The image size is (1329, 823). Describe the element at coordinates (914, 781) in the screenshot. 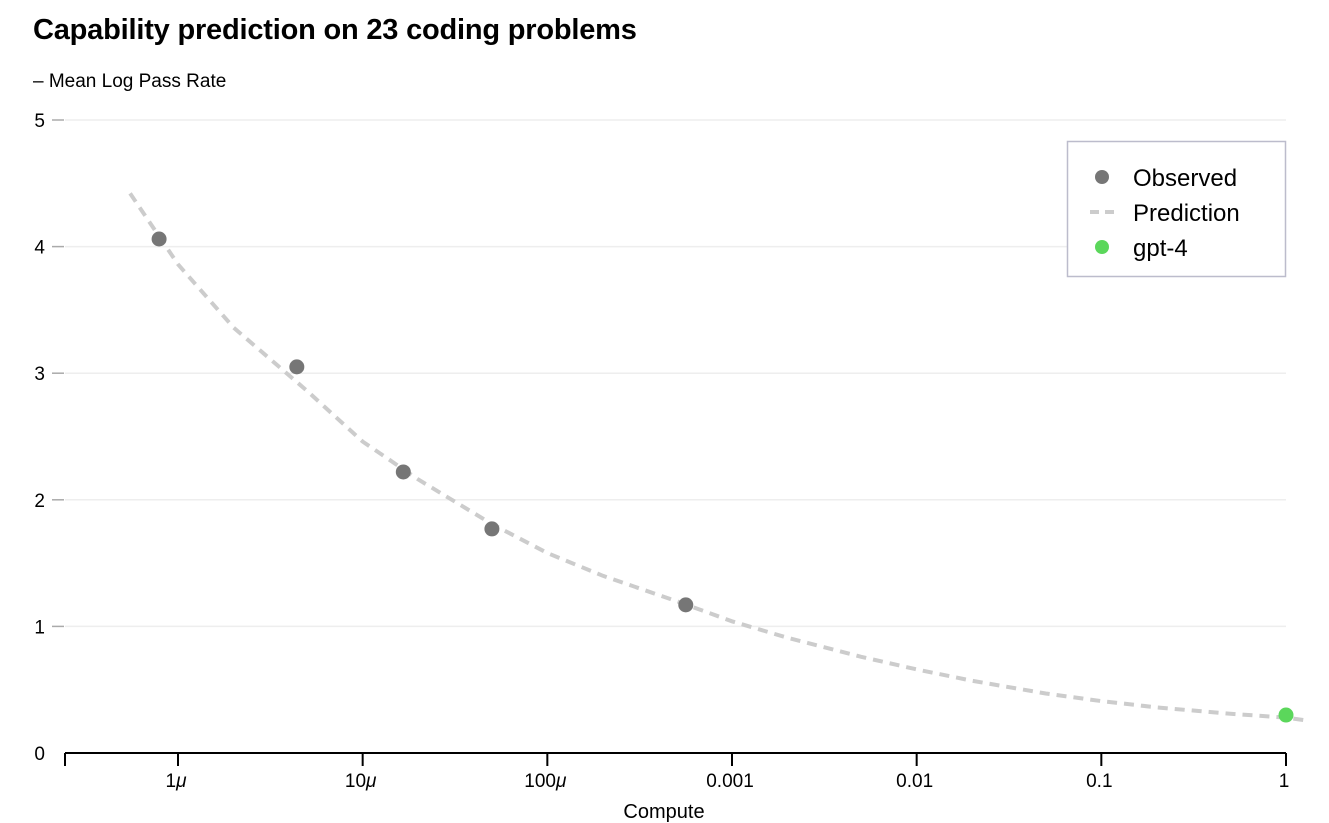

I see `x-tick-label-4: 0.01` at that location.